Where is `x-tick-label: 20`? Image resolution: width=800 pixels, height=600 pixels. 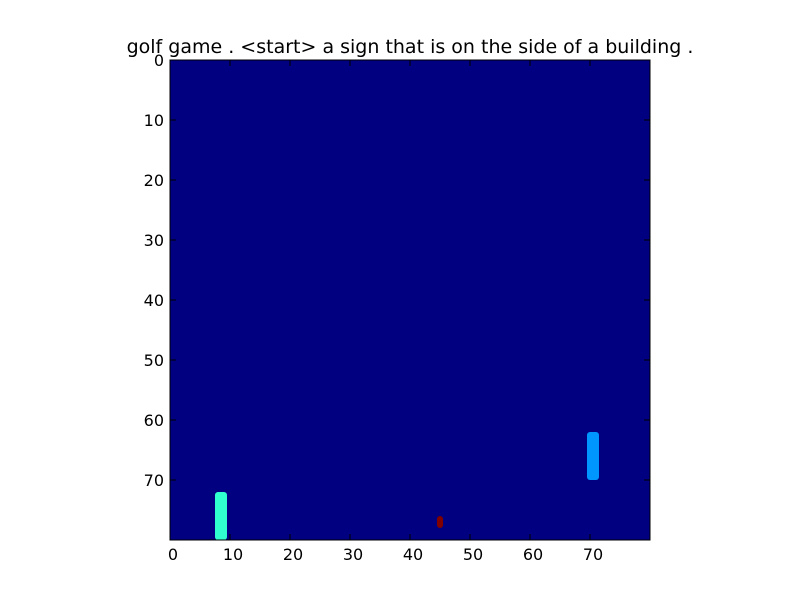 x-tick-label: 20 is located at coordinates (293, 554).